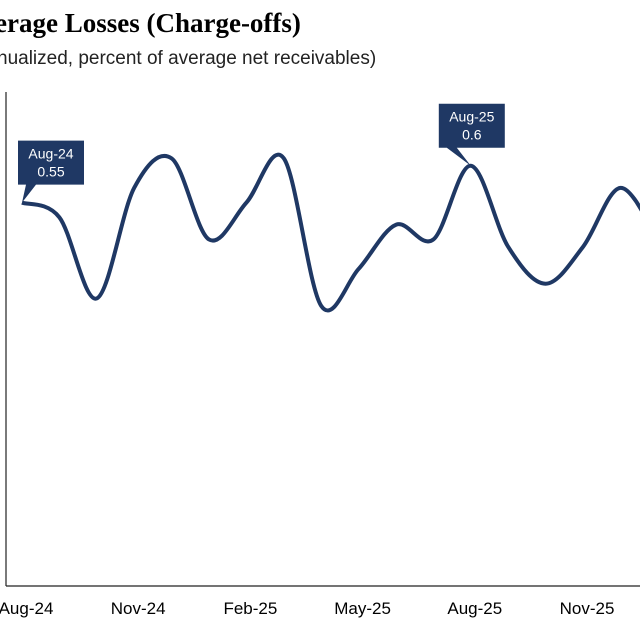  I want to click on annotation-value: 0.55, so click(50, 172).